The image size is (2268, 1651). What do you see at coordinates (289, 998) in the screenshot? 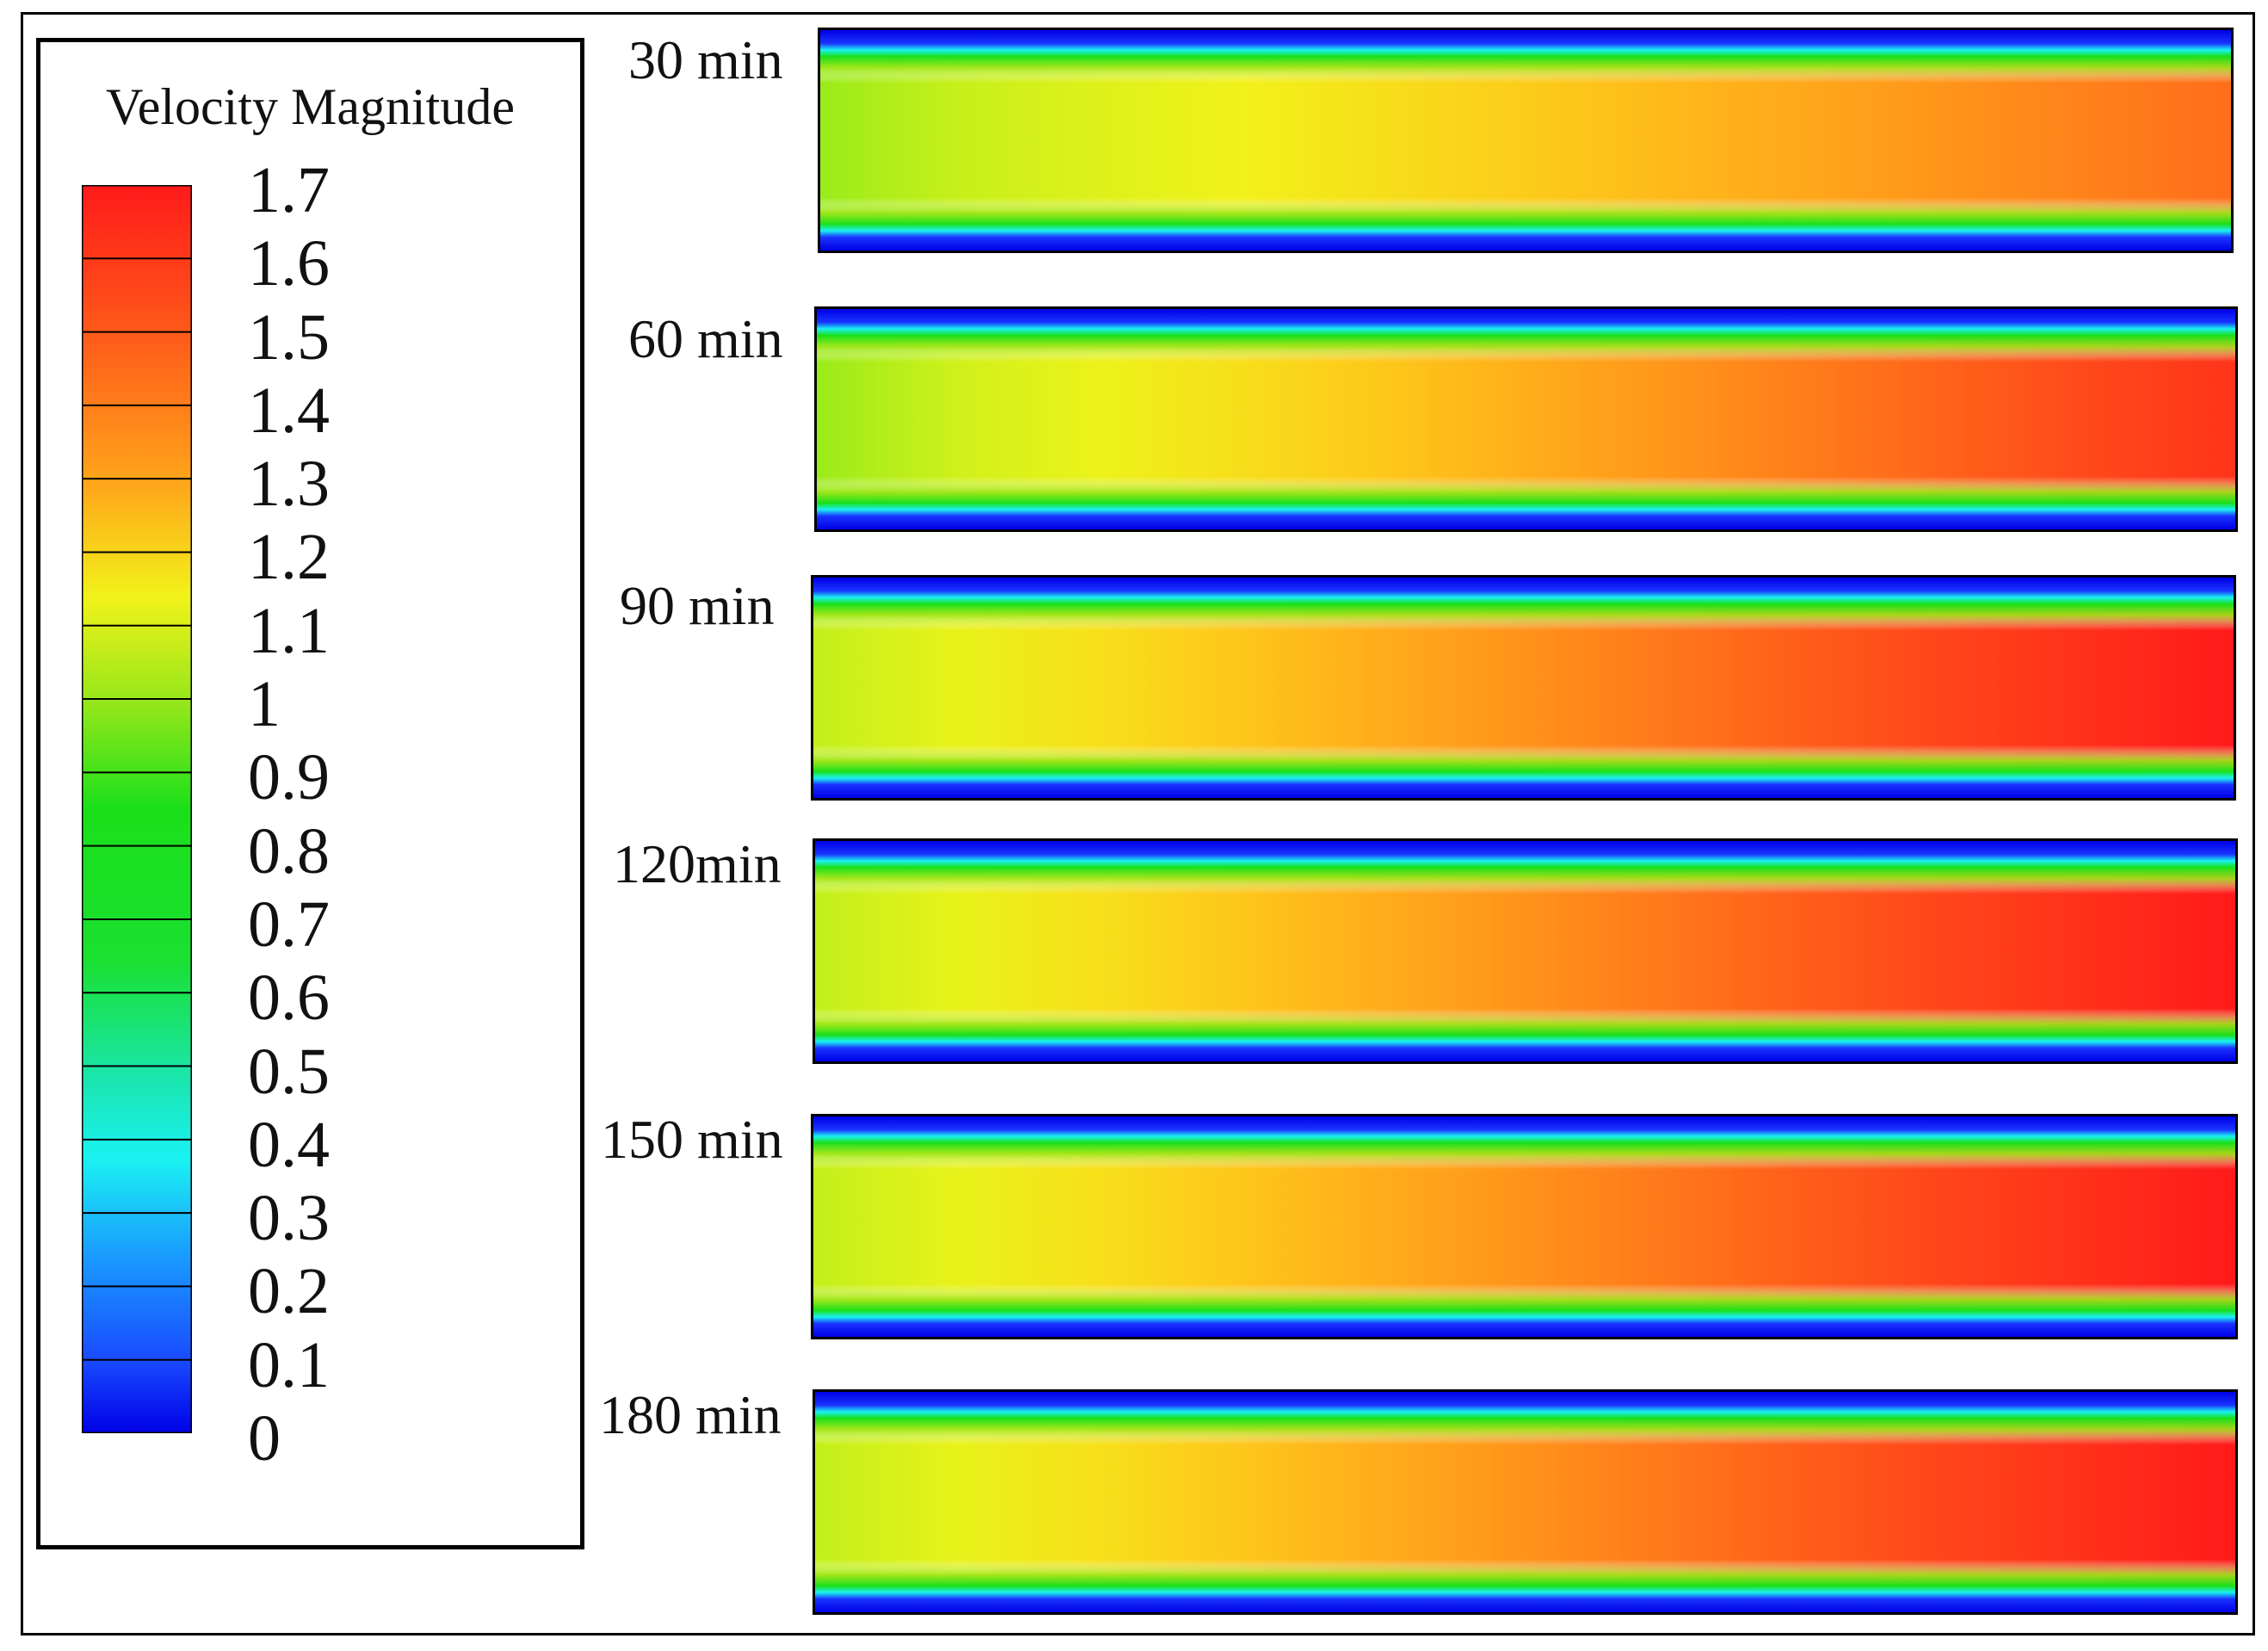
I see `colorbar-tick-label: 0.6` at bounding box center [289, 998].